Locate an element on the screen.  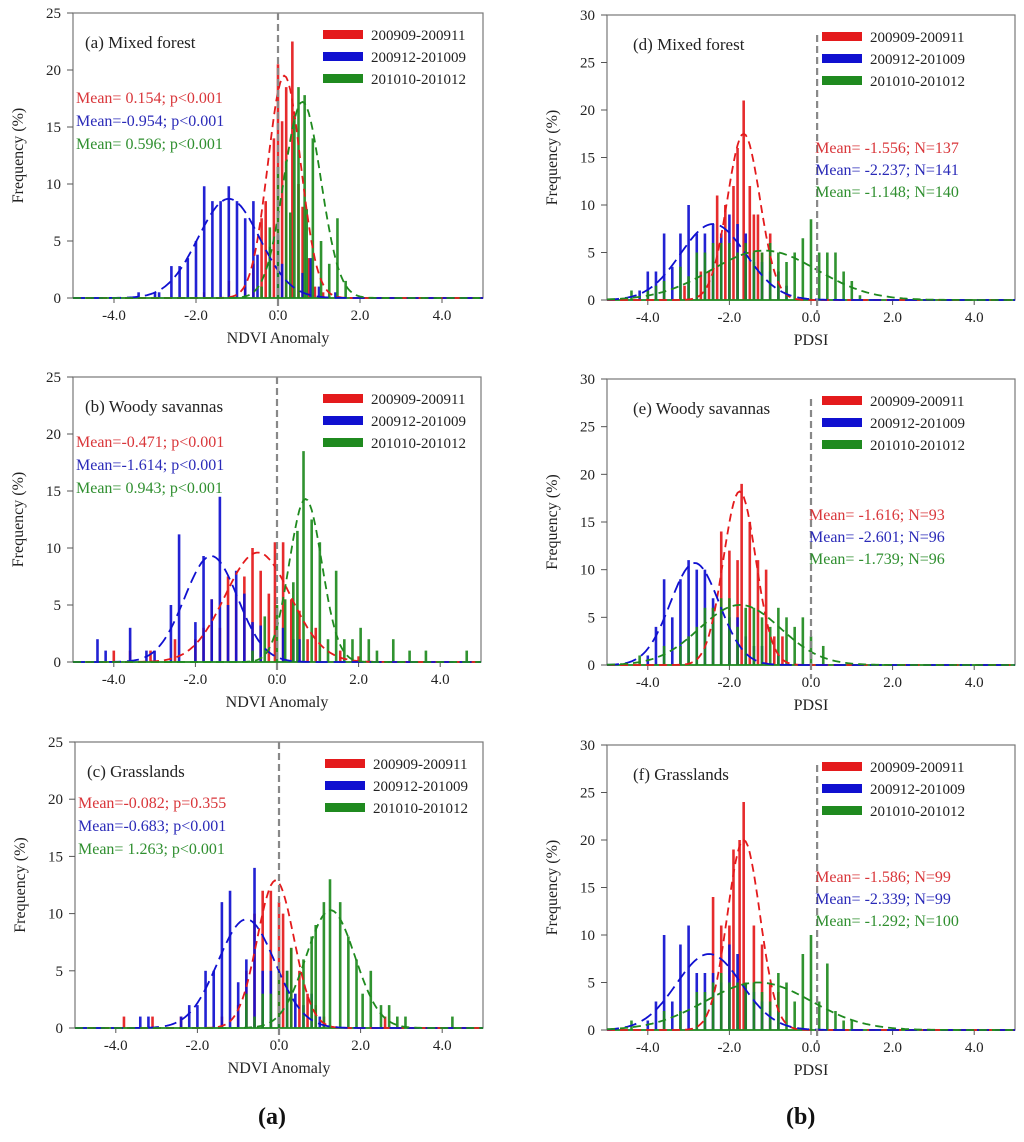
panel-title: (a) Mixed forest is located at coordinates (140, 42).